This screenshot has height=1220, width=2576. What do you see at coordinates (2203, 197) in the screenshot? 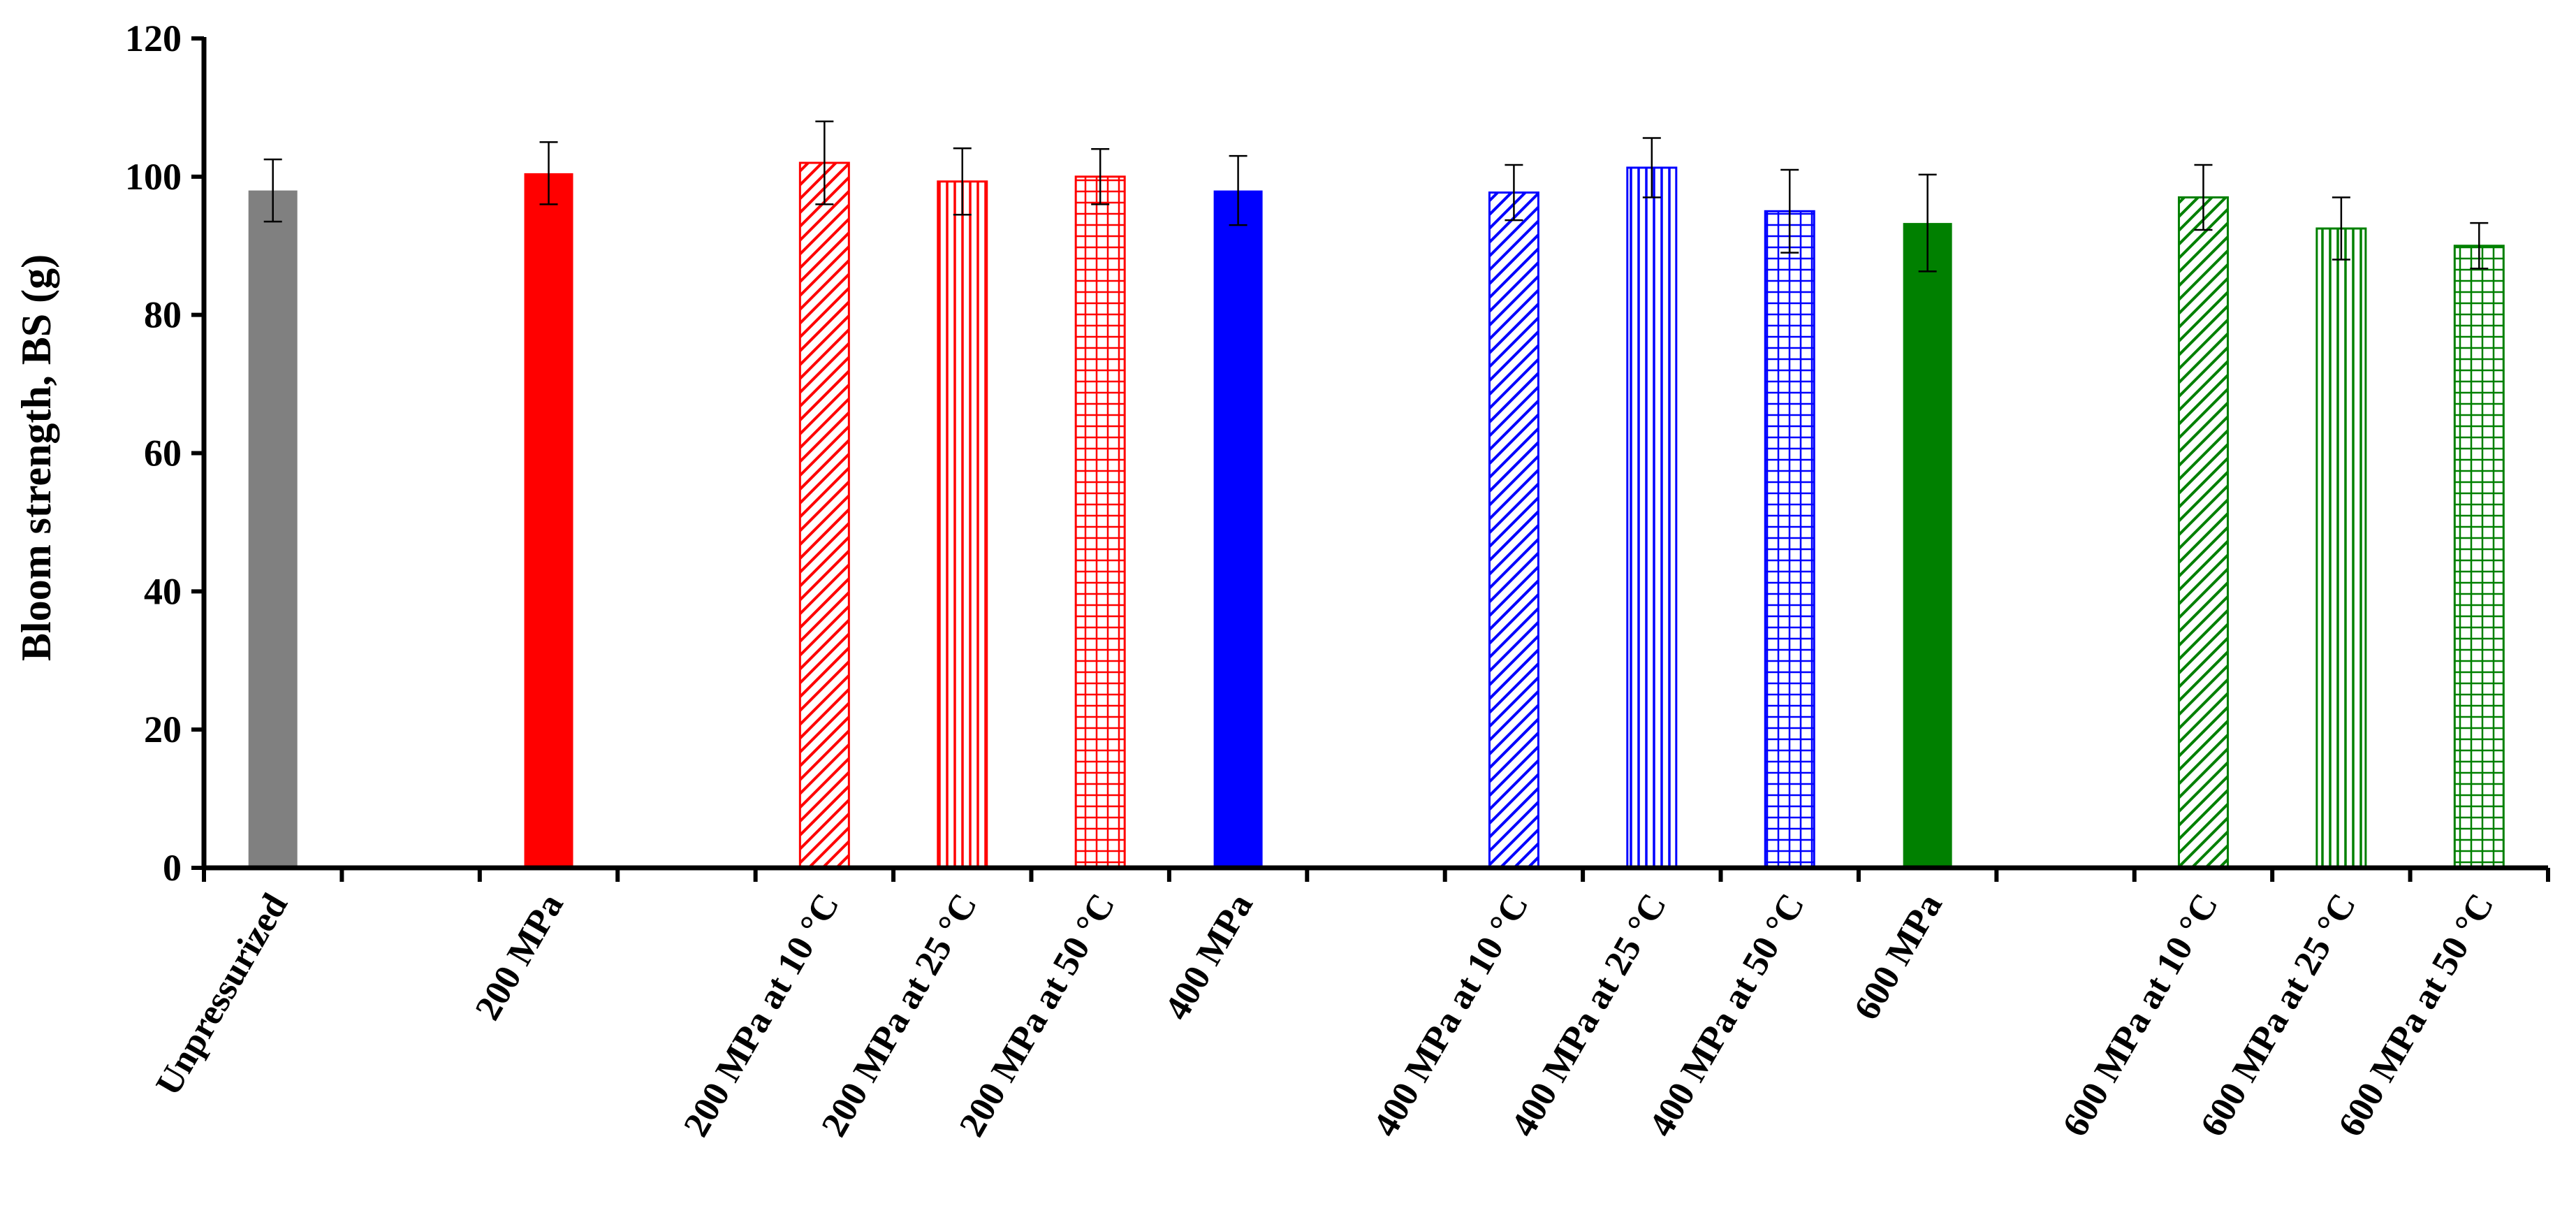
I see `error-bar-600-mpa-at-10-c` at bounding box center [2203, 197].